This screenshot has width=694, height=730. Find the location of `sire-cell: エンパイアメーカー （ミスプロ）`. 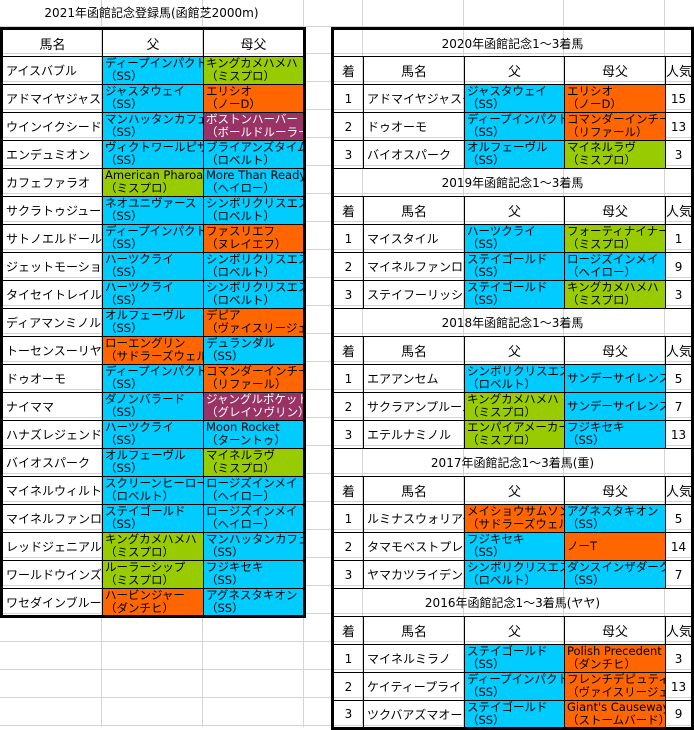

sire-cell: エンパイアメーカー （ミスプロ） is located at coordinates (514, 434).